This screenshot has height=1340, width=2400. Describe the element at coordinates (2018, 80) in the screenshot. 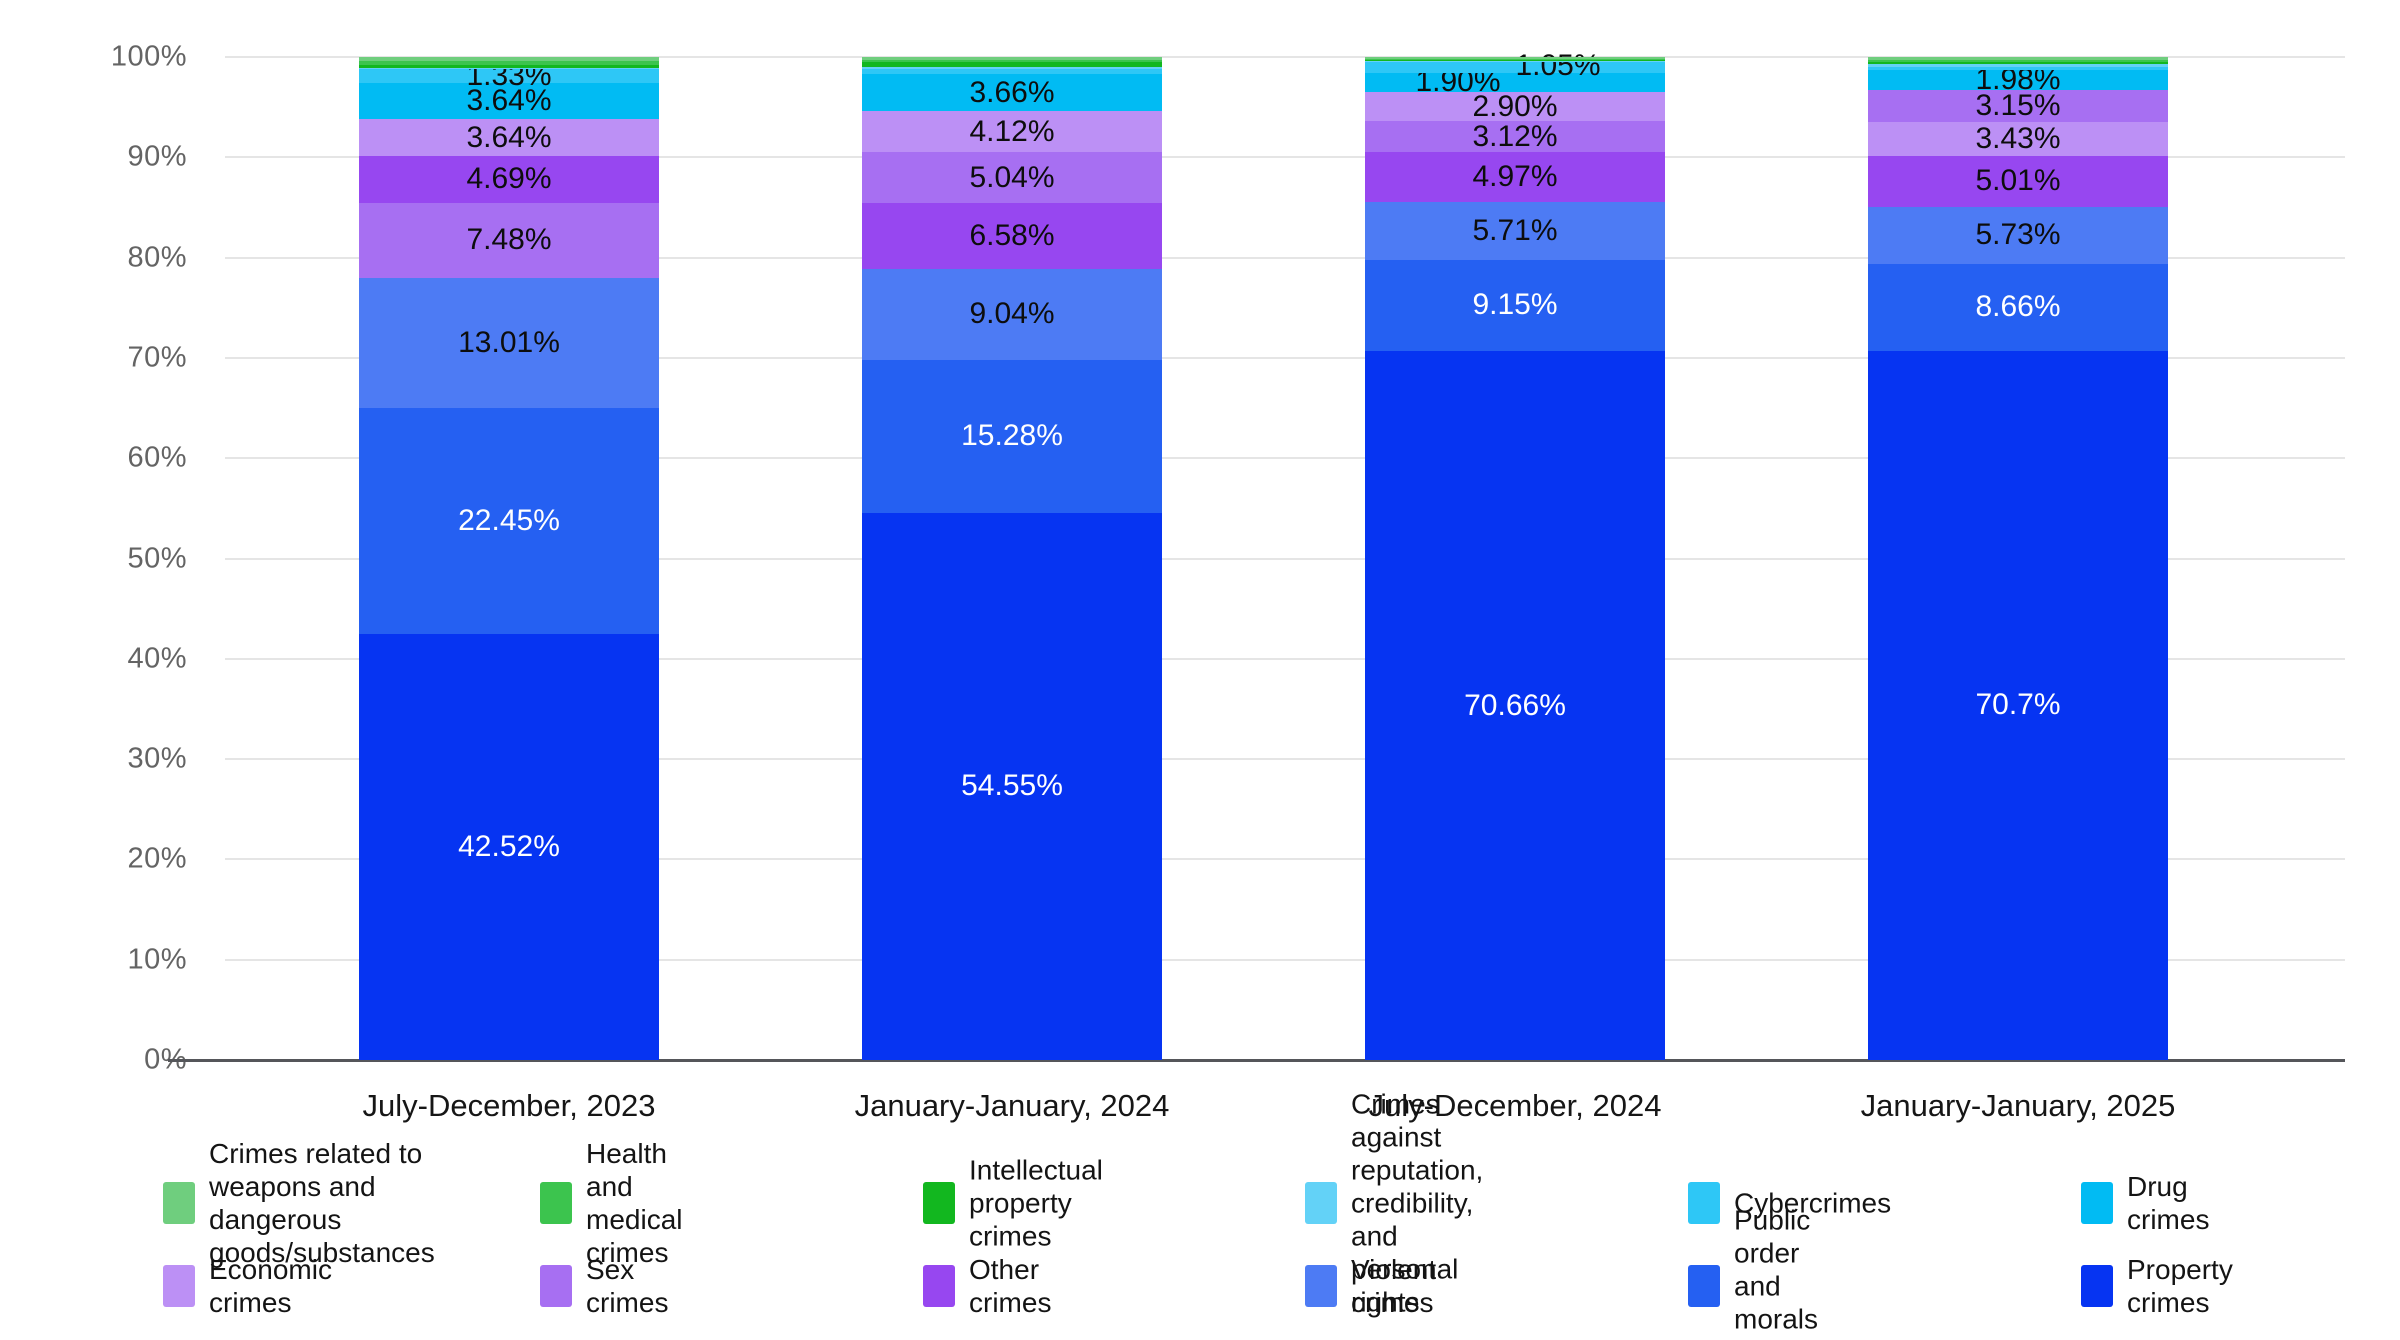

I see `bar-4-segment-drug` at that location.